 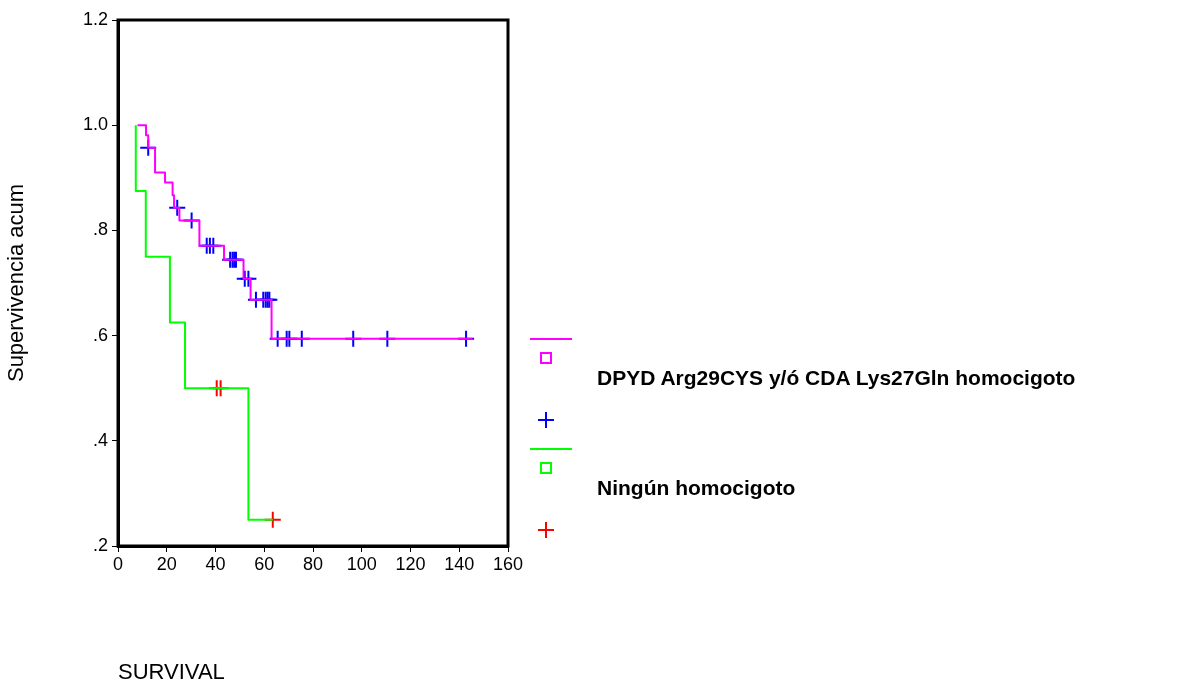 I want to click on text: Ningún homocigoto, so click(x=696, y=488).